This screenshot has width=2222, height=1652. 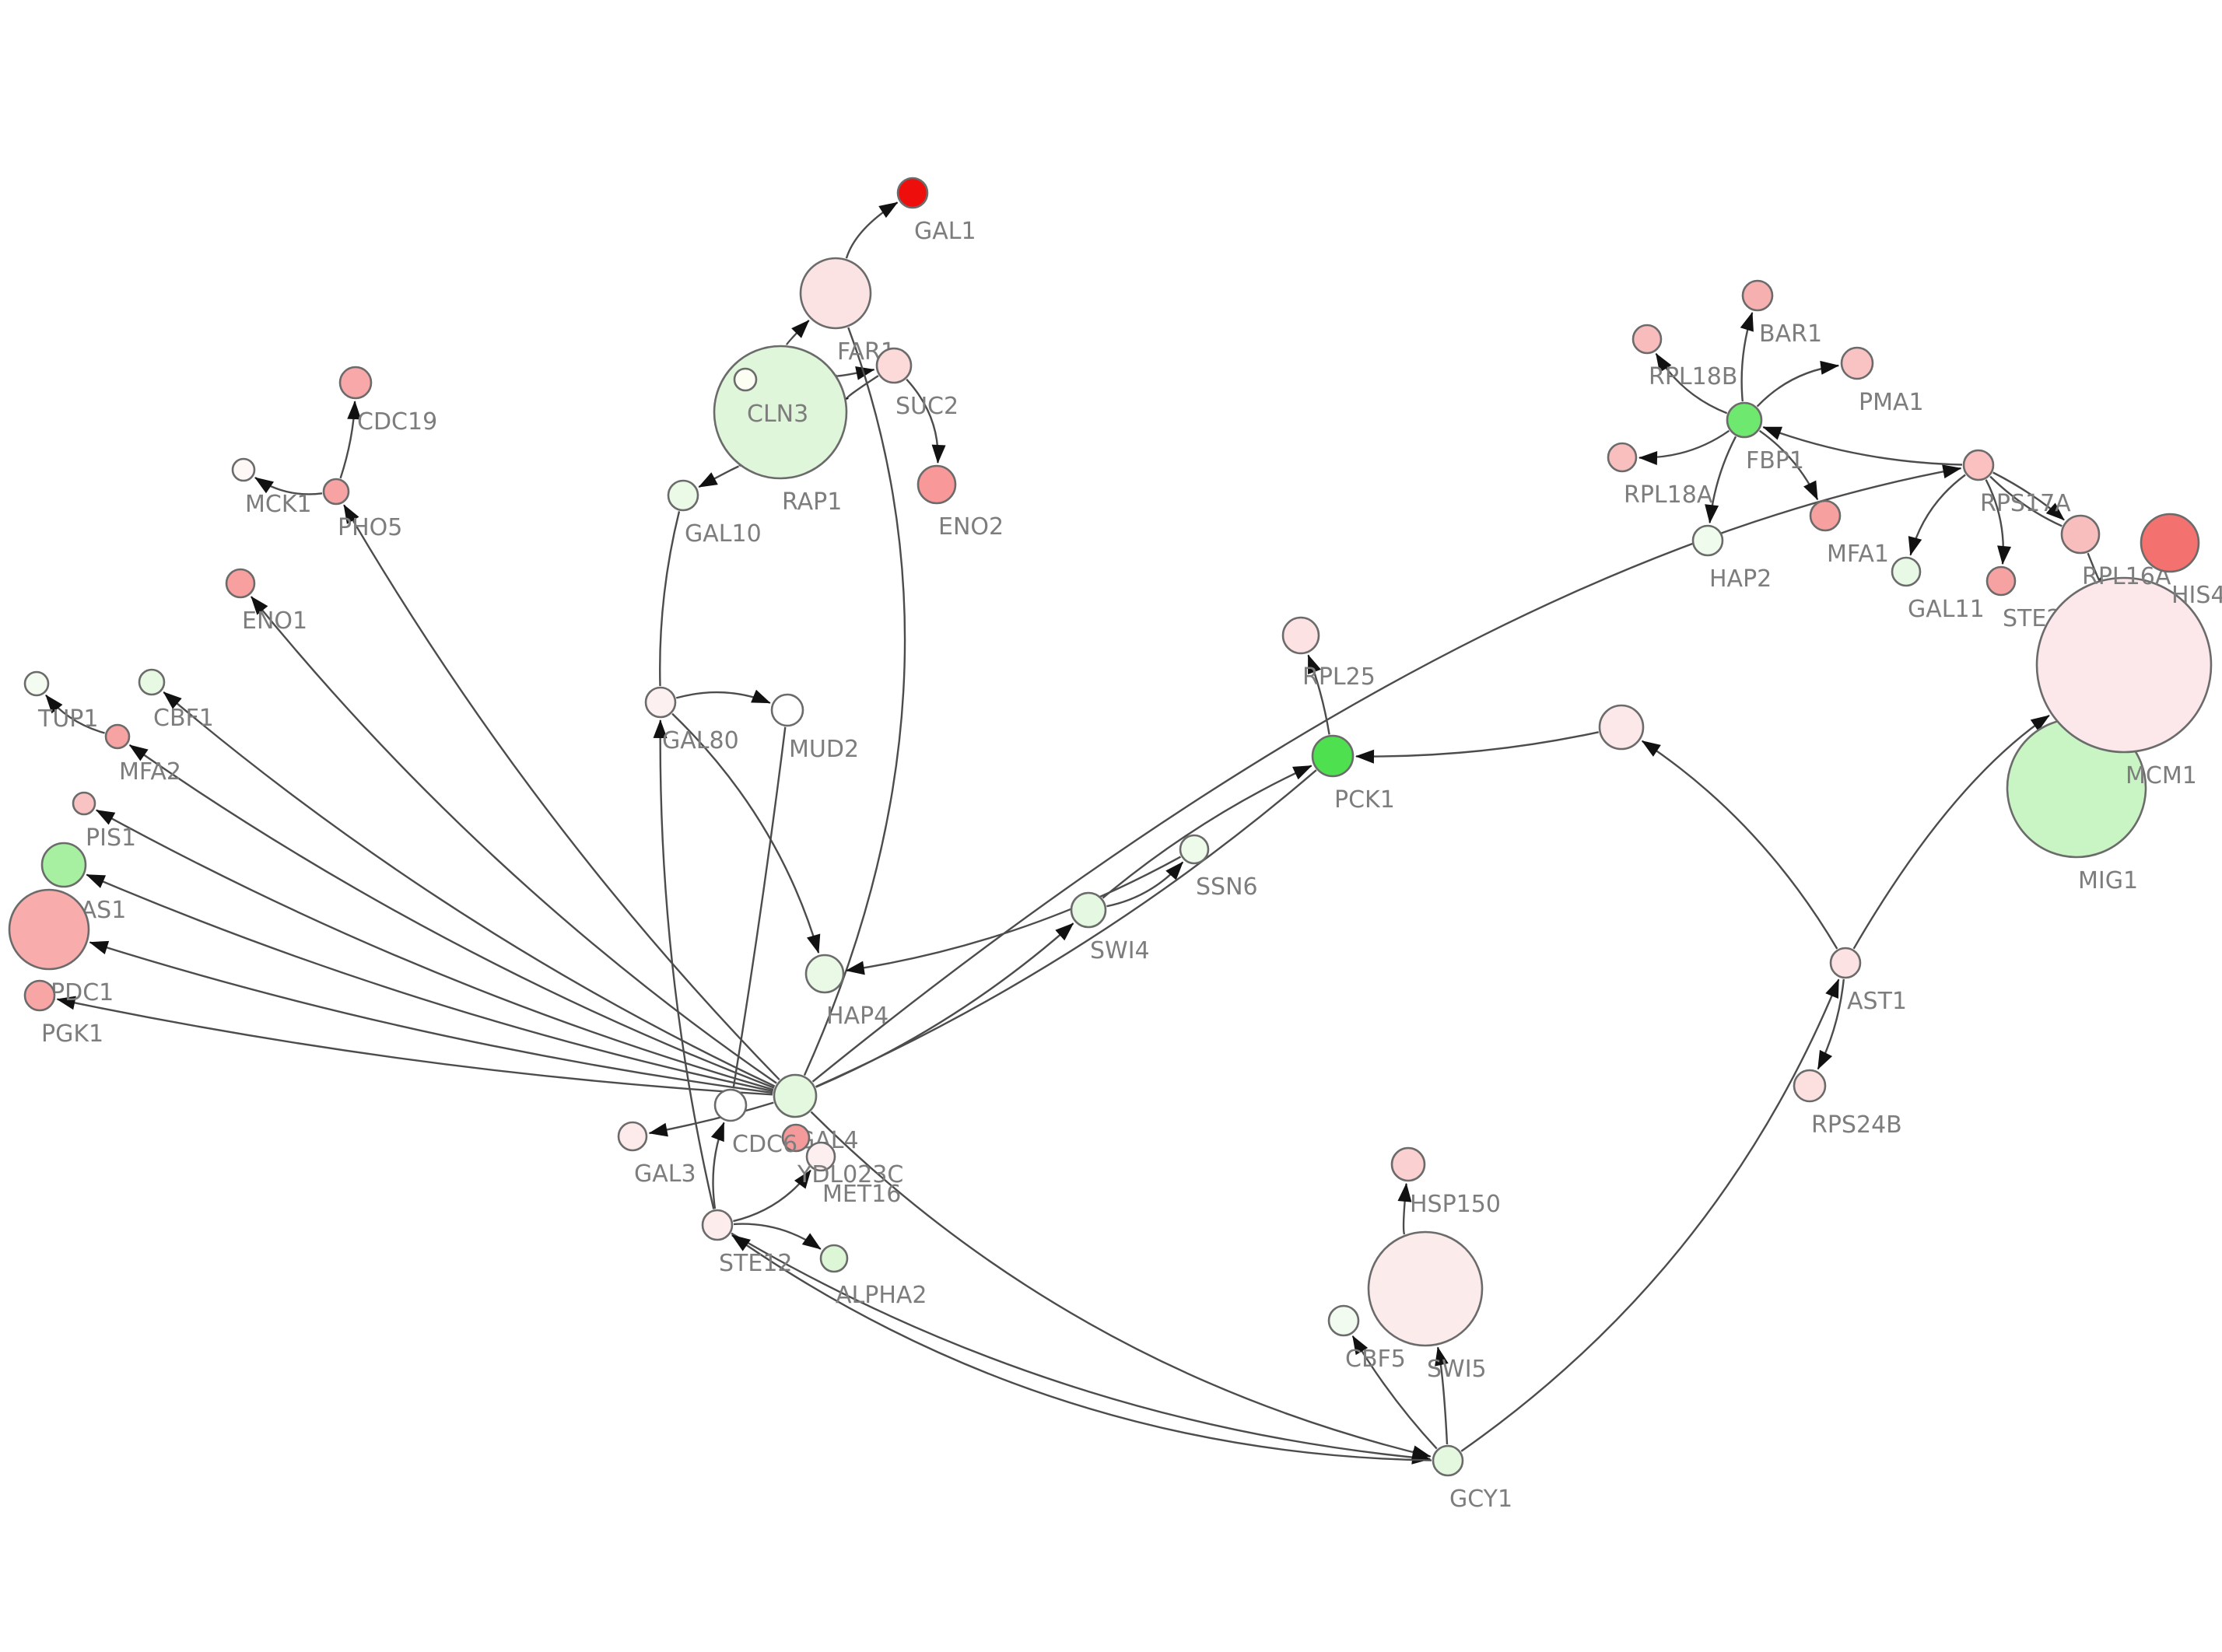 What do you see at coordinates (2001, 581) in the screenshot?
I see `node-ste2` at bounding box center [2001, 581].